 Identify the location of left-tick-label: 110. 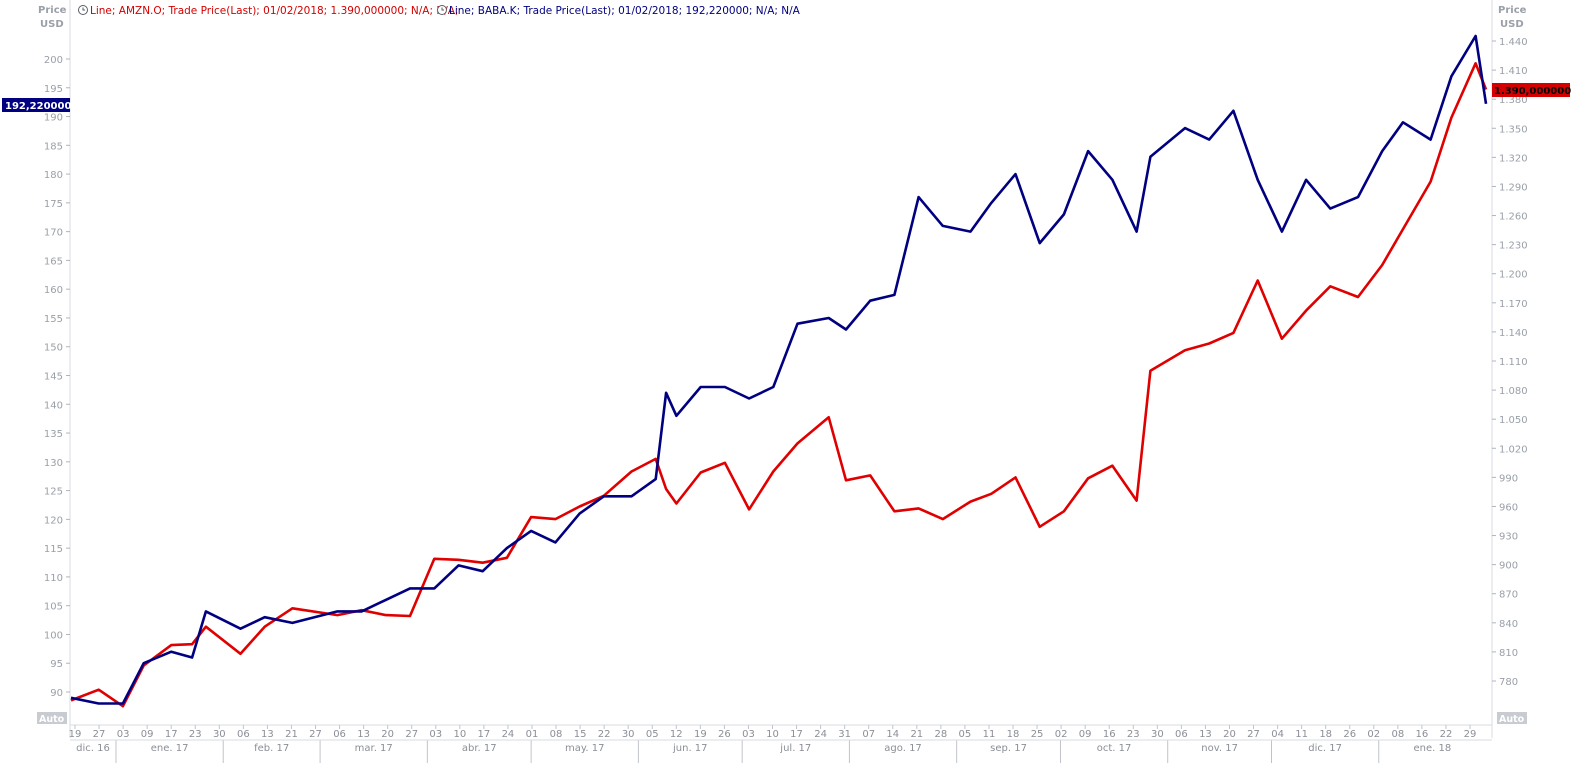
(53, 578).